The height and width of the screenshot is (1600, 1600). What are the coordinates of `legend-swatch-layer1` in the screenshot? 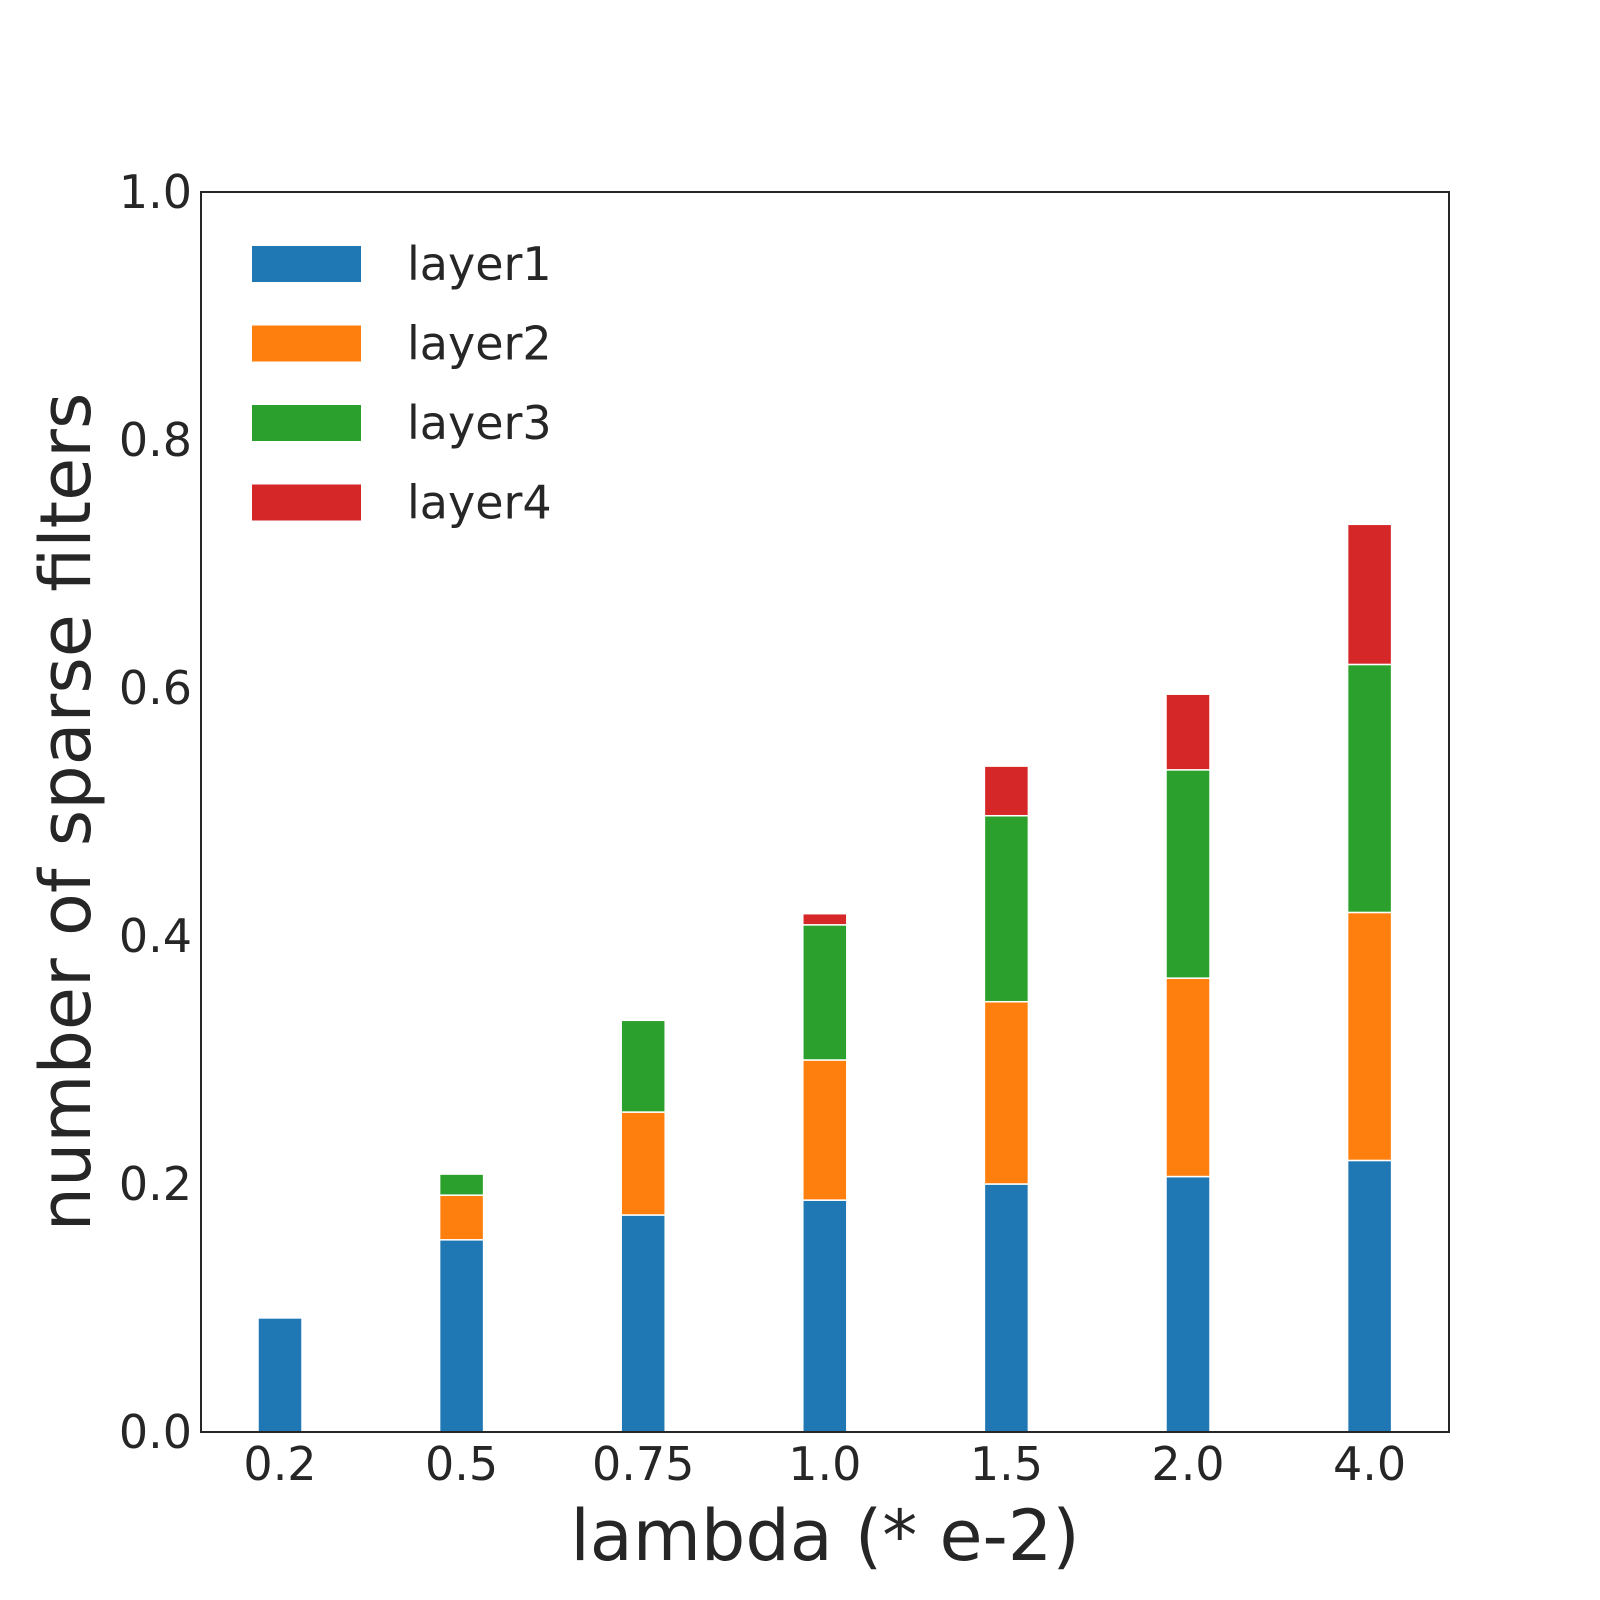 It's located at (306, 264).